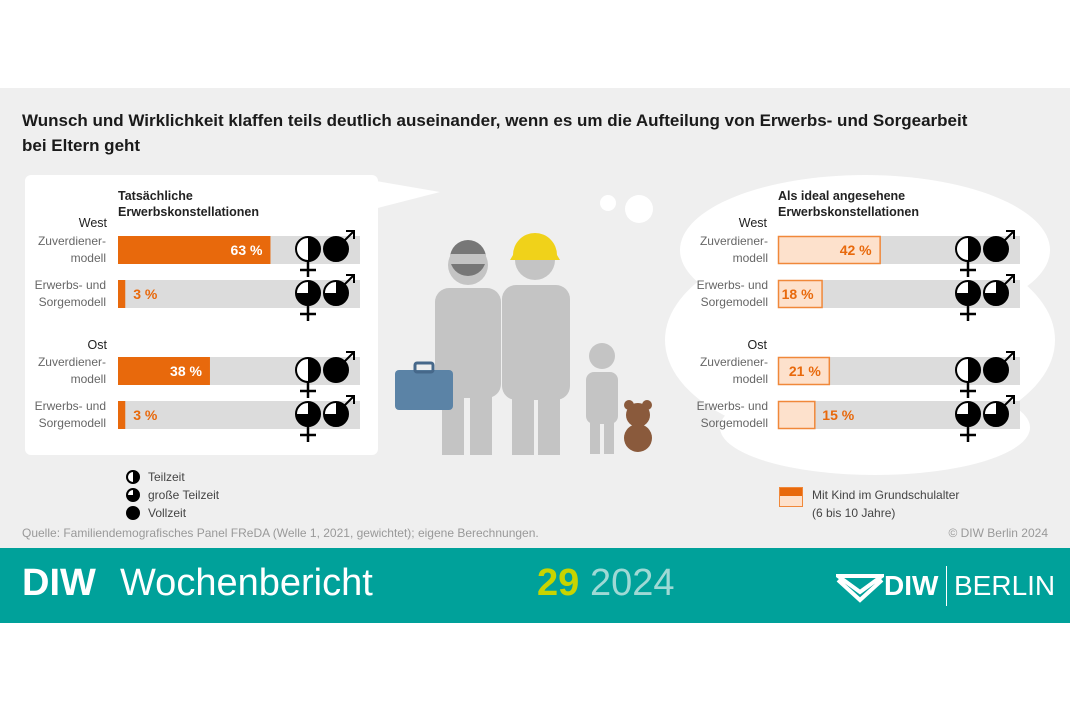 Image resolution: width=1070 pixels, height=713 pixels. I want to click on bar-value-label: 18 %, so click(798, 294).